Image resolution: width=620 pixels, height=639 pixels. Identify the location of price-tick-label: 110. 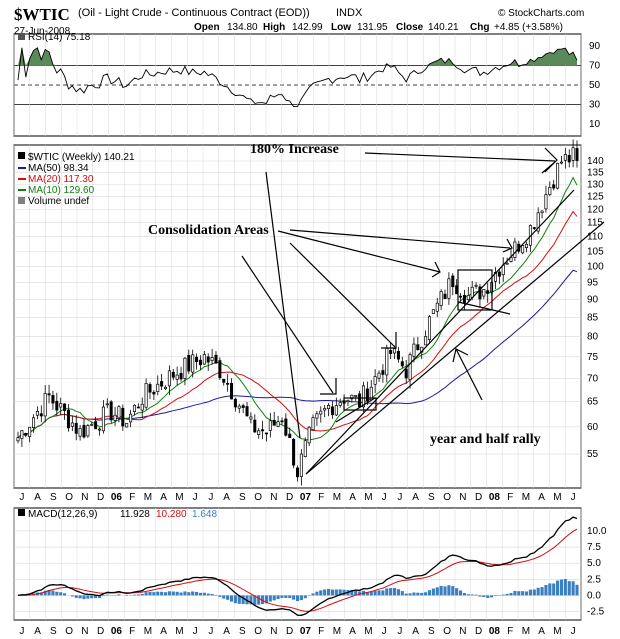
(595, 237).